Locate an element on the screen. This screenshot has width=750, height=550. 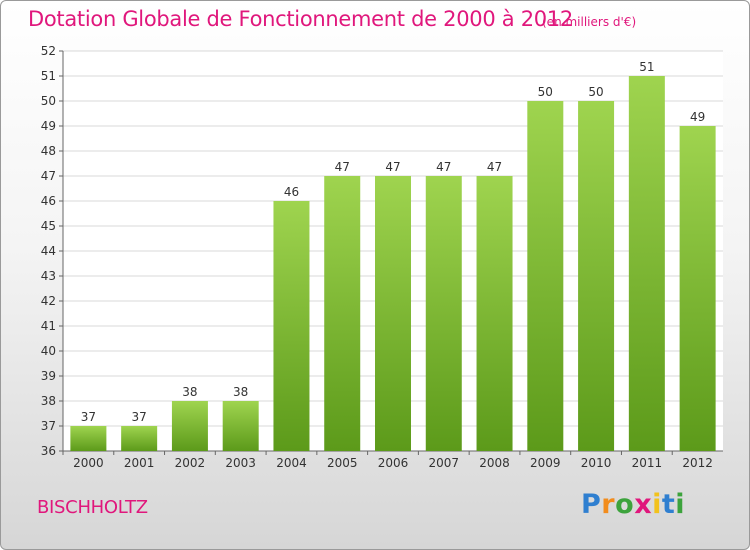
y-tick-label: 41 is located at coordinates (48, 326).